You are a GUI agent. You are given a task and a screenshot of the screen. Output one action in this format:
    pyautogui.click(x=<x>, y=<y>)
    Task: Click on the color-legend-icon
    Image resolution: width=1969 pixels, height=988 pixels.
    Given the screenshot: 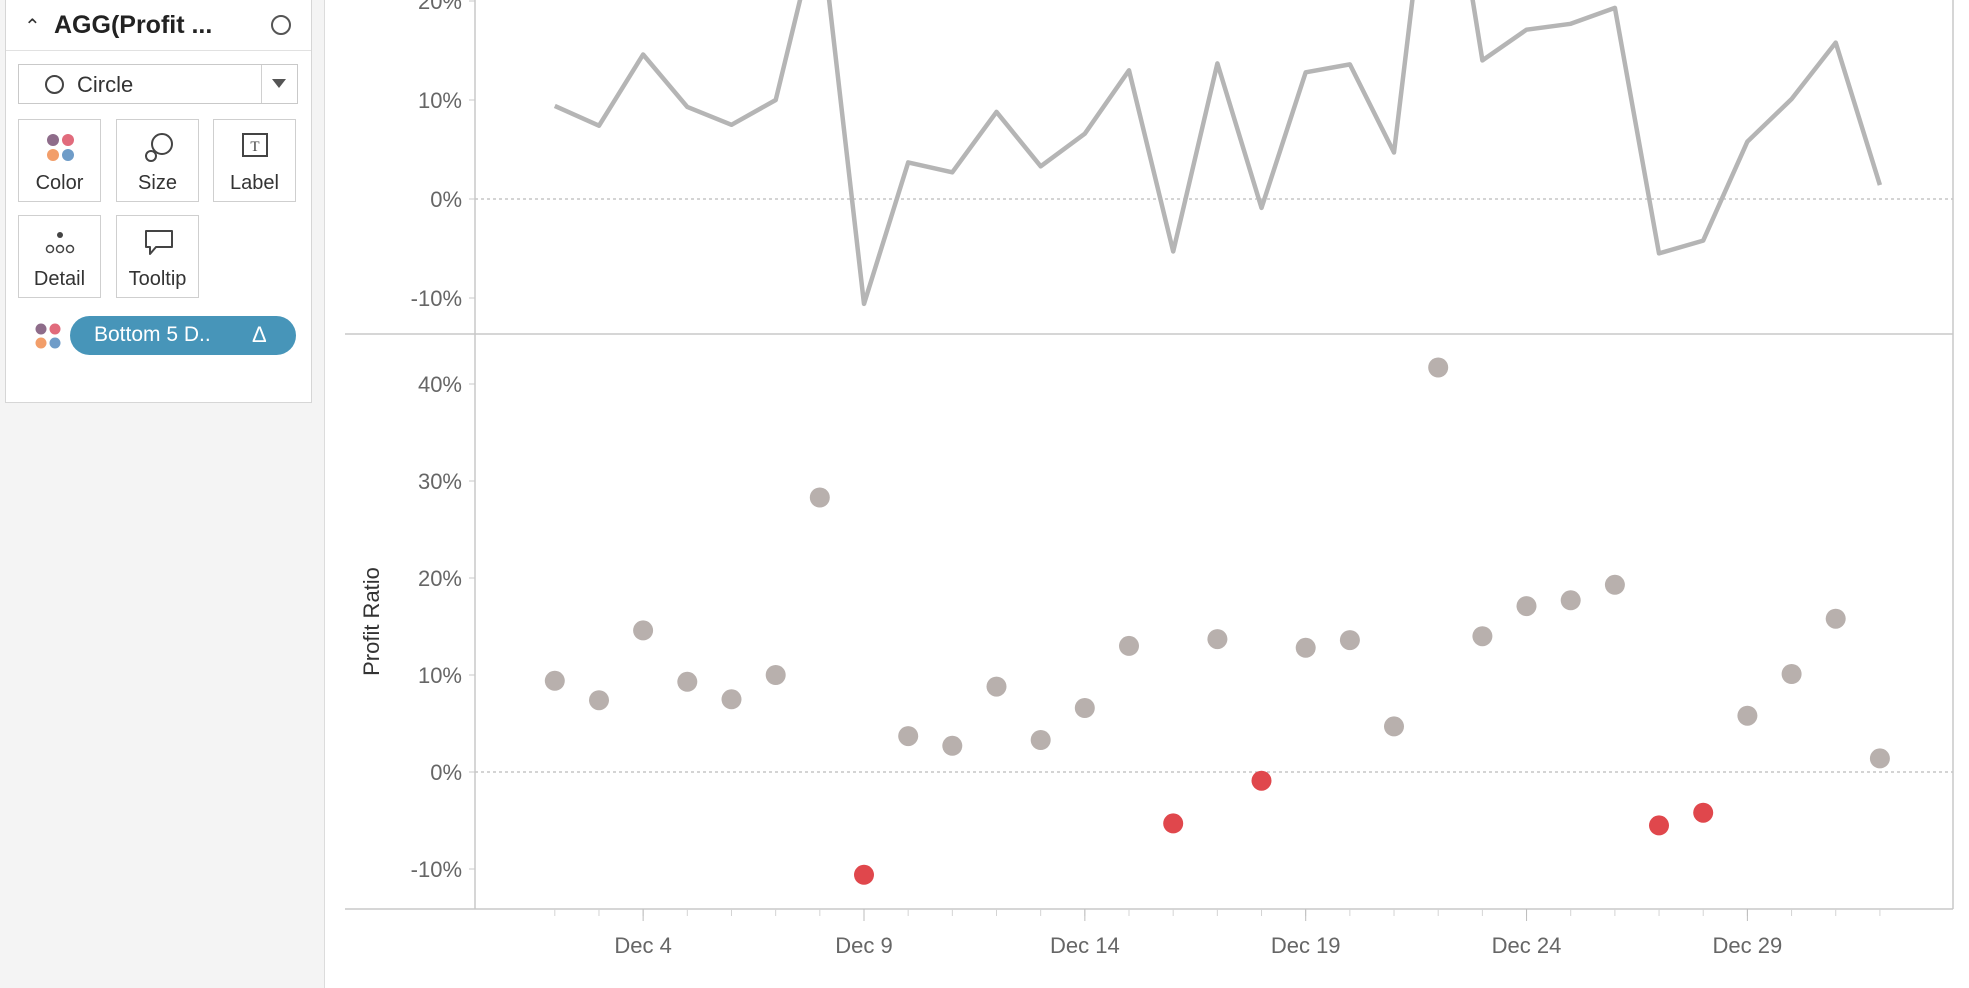 What is the action you would take?
    pyautogui.click(x=48, y=336)
    